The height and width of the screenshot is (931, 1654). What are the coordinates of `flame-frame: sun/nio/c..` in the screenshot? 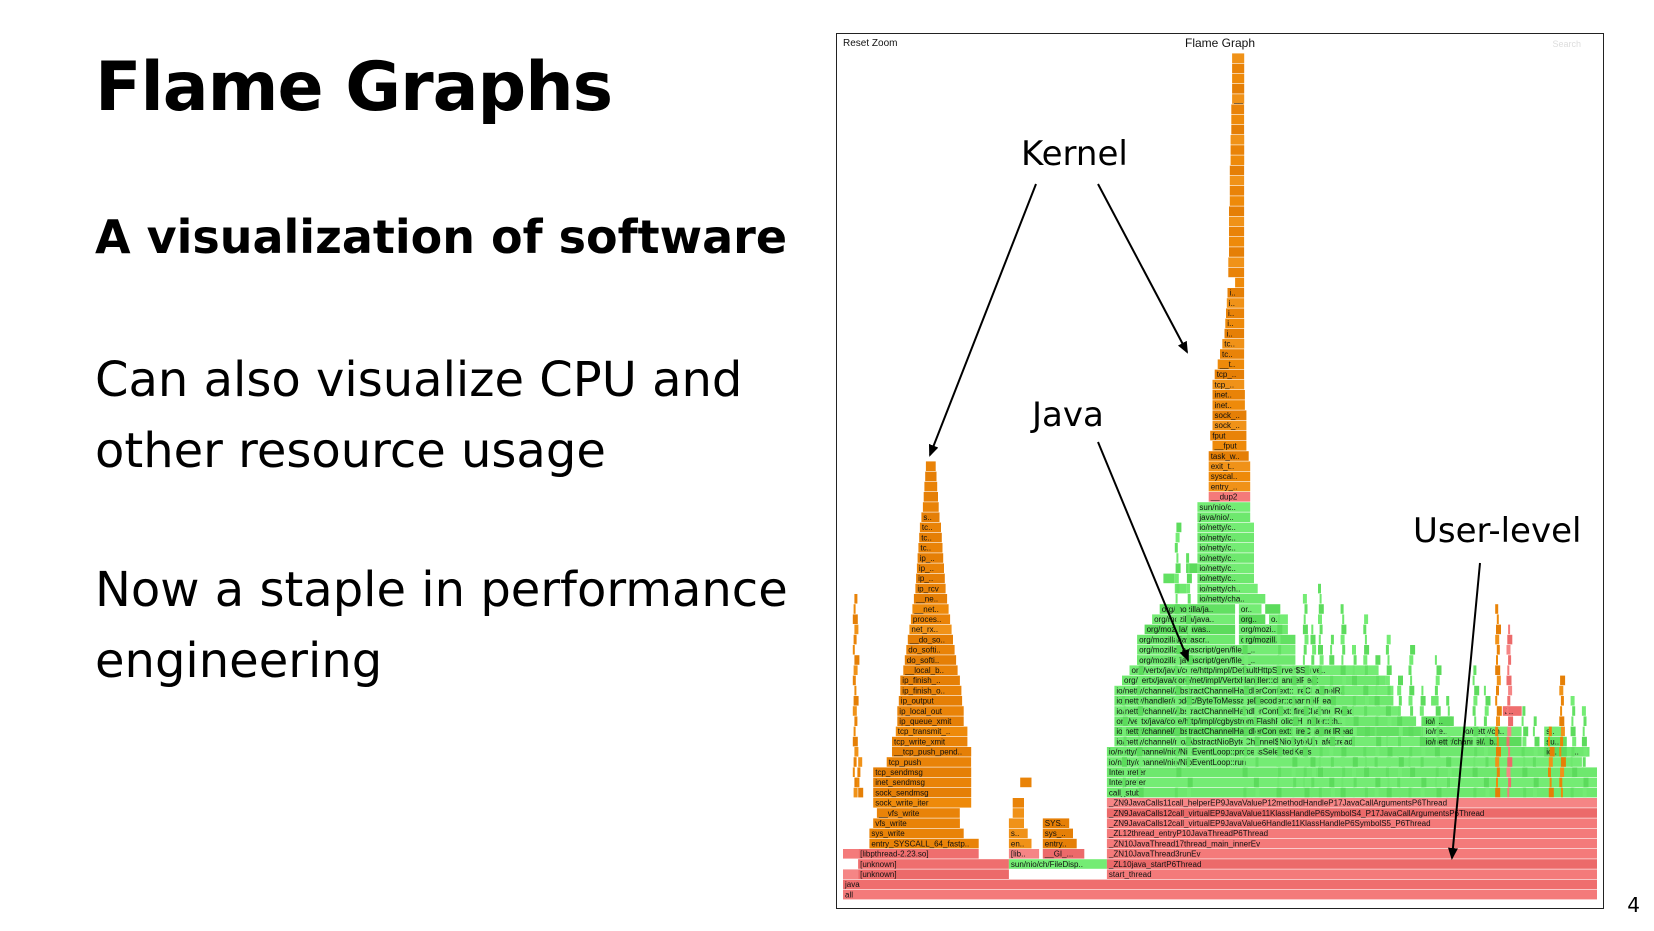 It's located at (1224, 507).